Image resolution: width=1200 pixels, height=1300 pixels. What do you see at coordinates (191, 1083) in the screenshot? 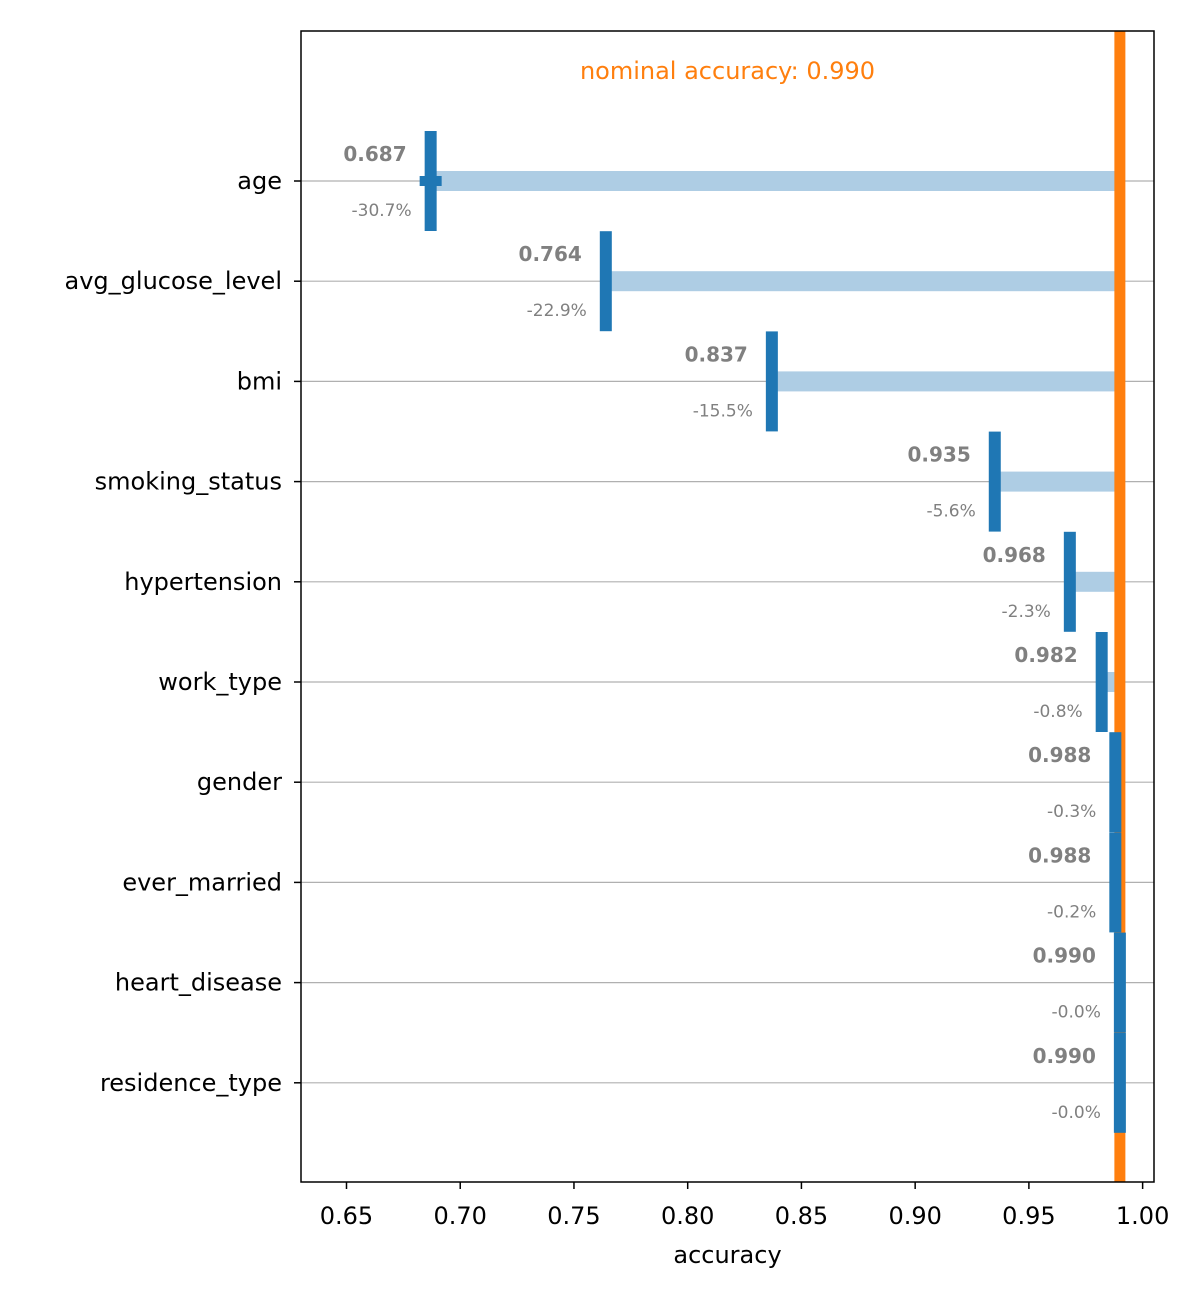
I see `y-tick-label: residence_type` at bounding box center [191, 1083].